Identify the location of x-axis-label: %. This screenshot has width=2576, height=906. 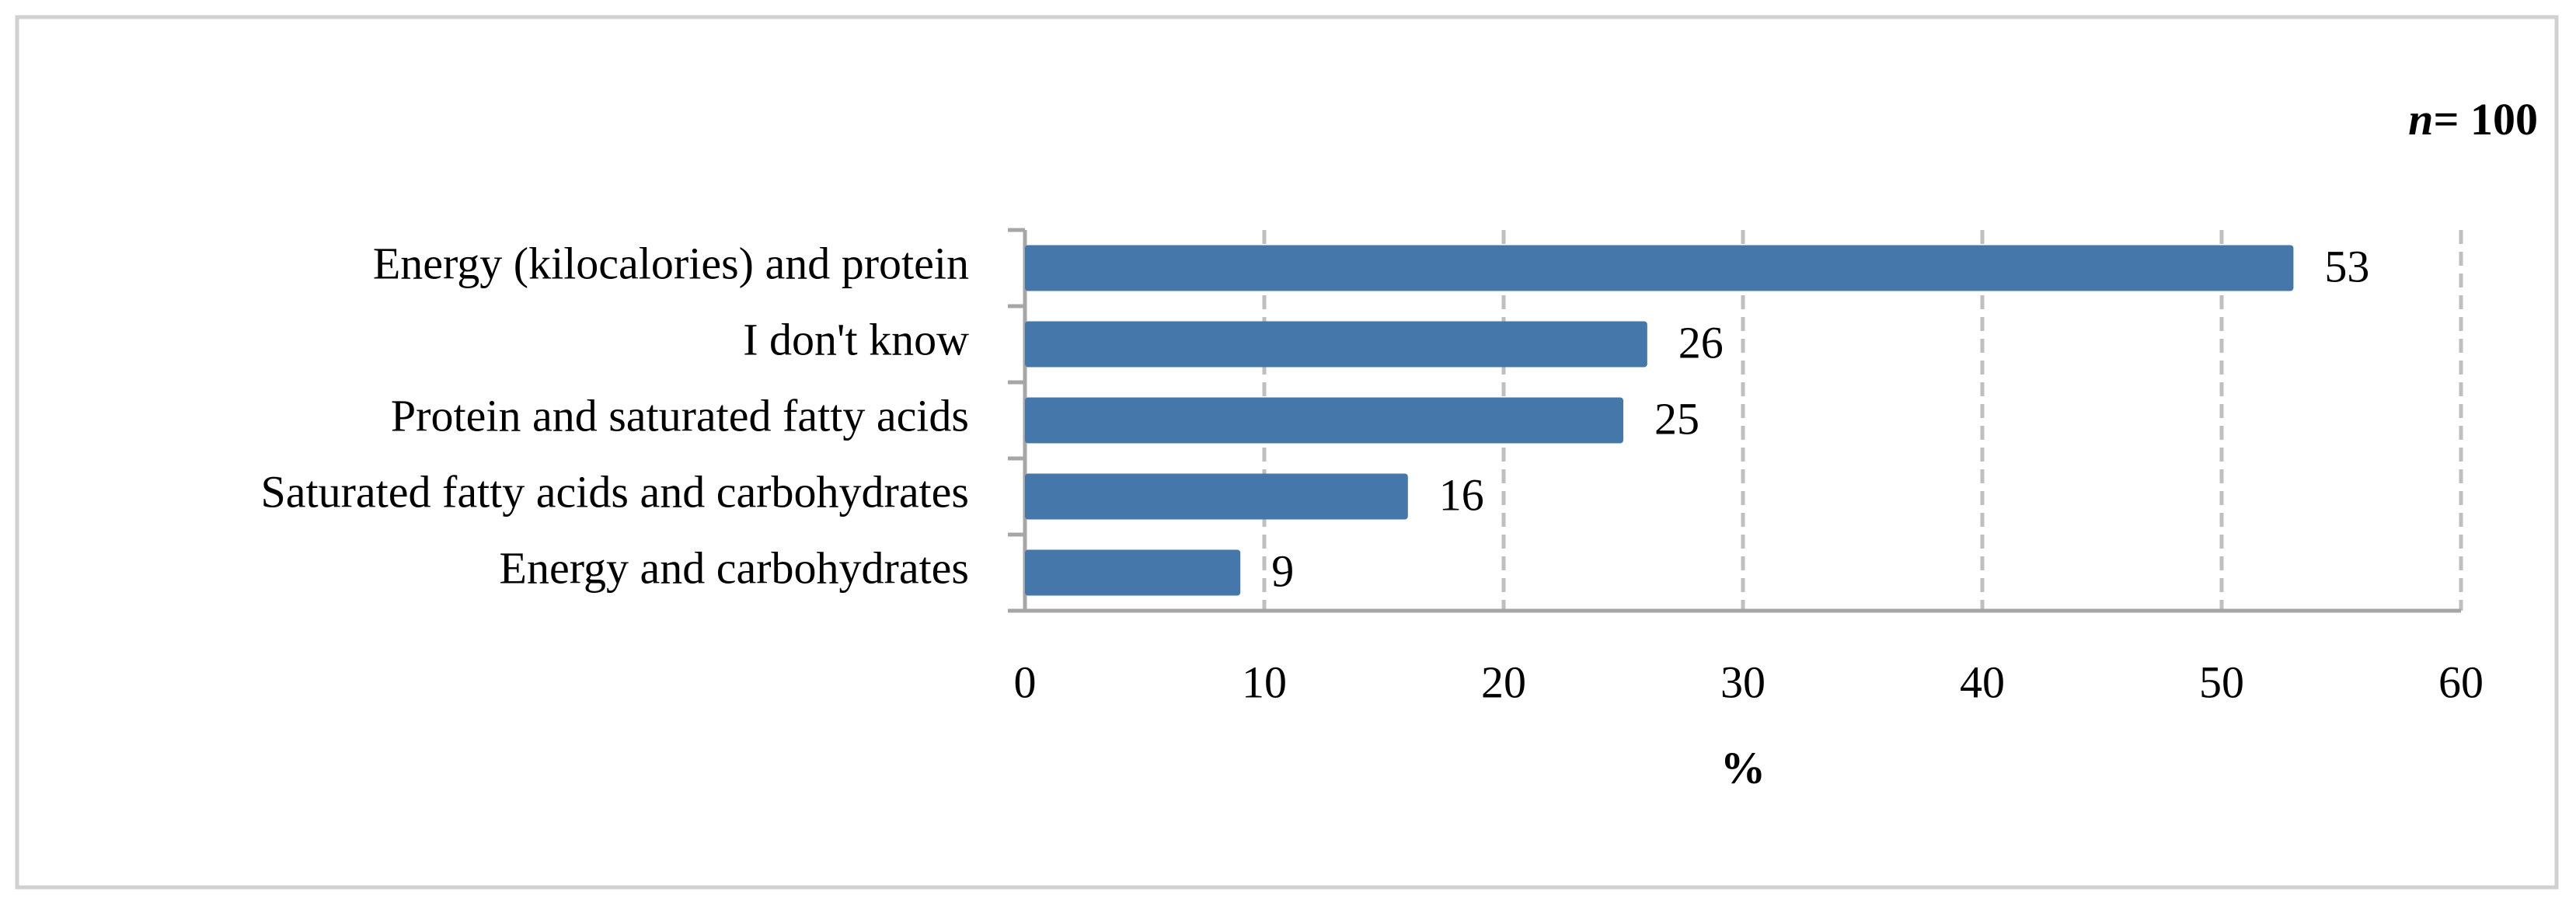
(1743, 767).